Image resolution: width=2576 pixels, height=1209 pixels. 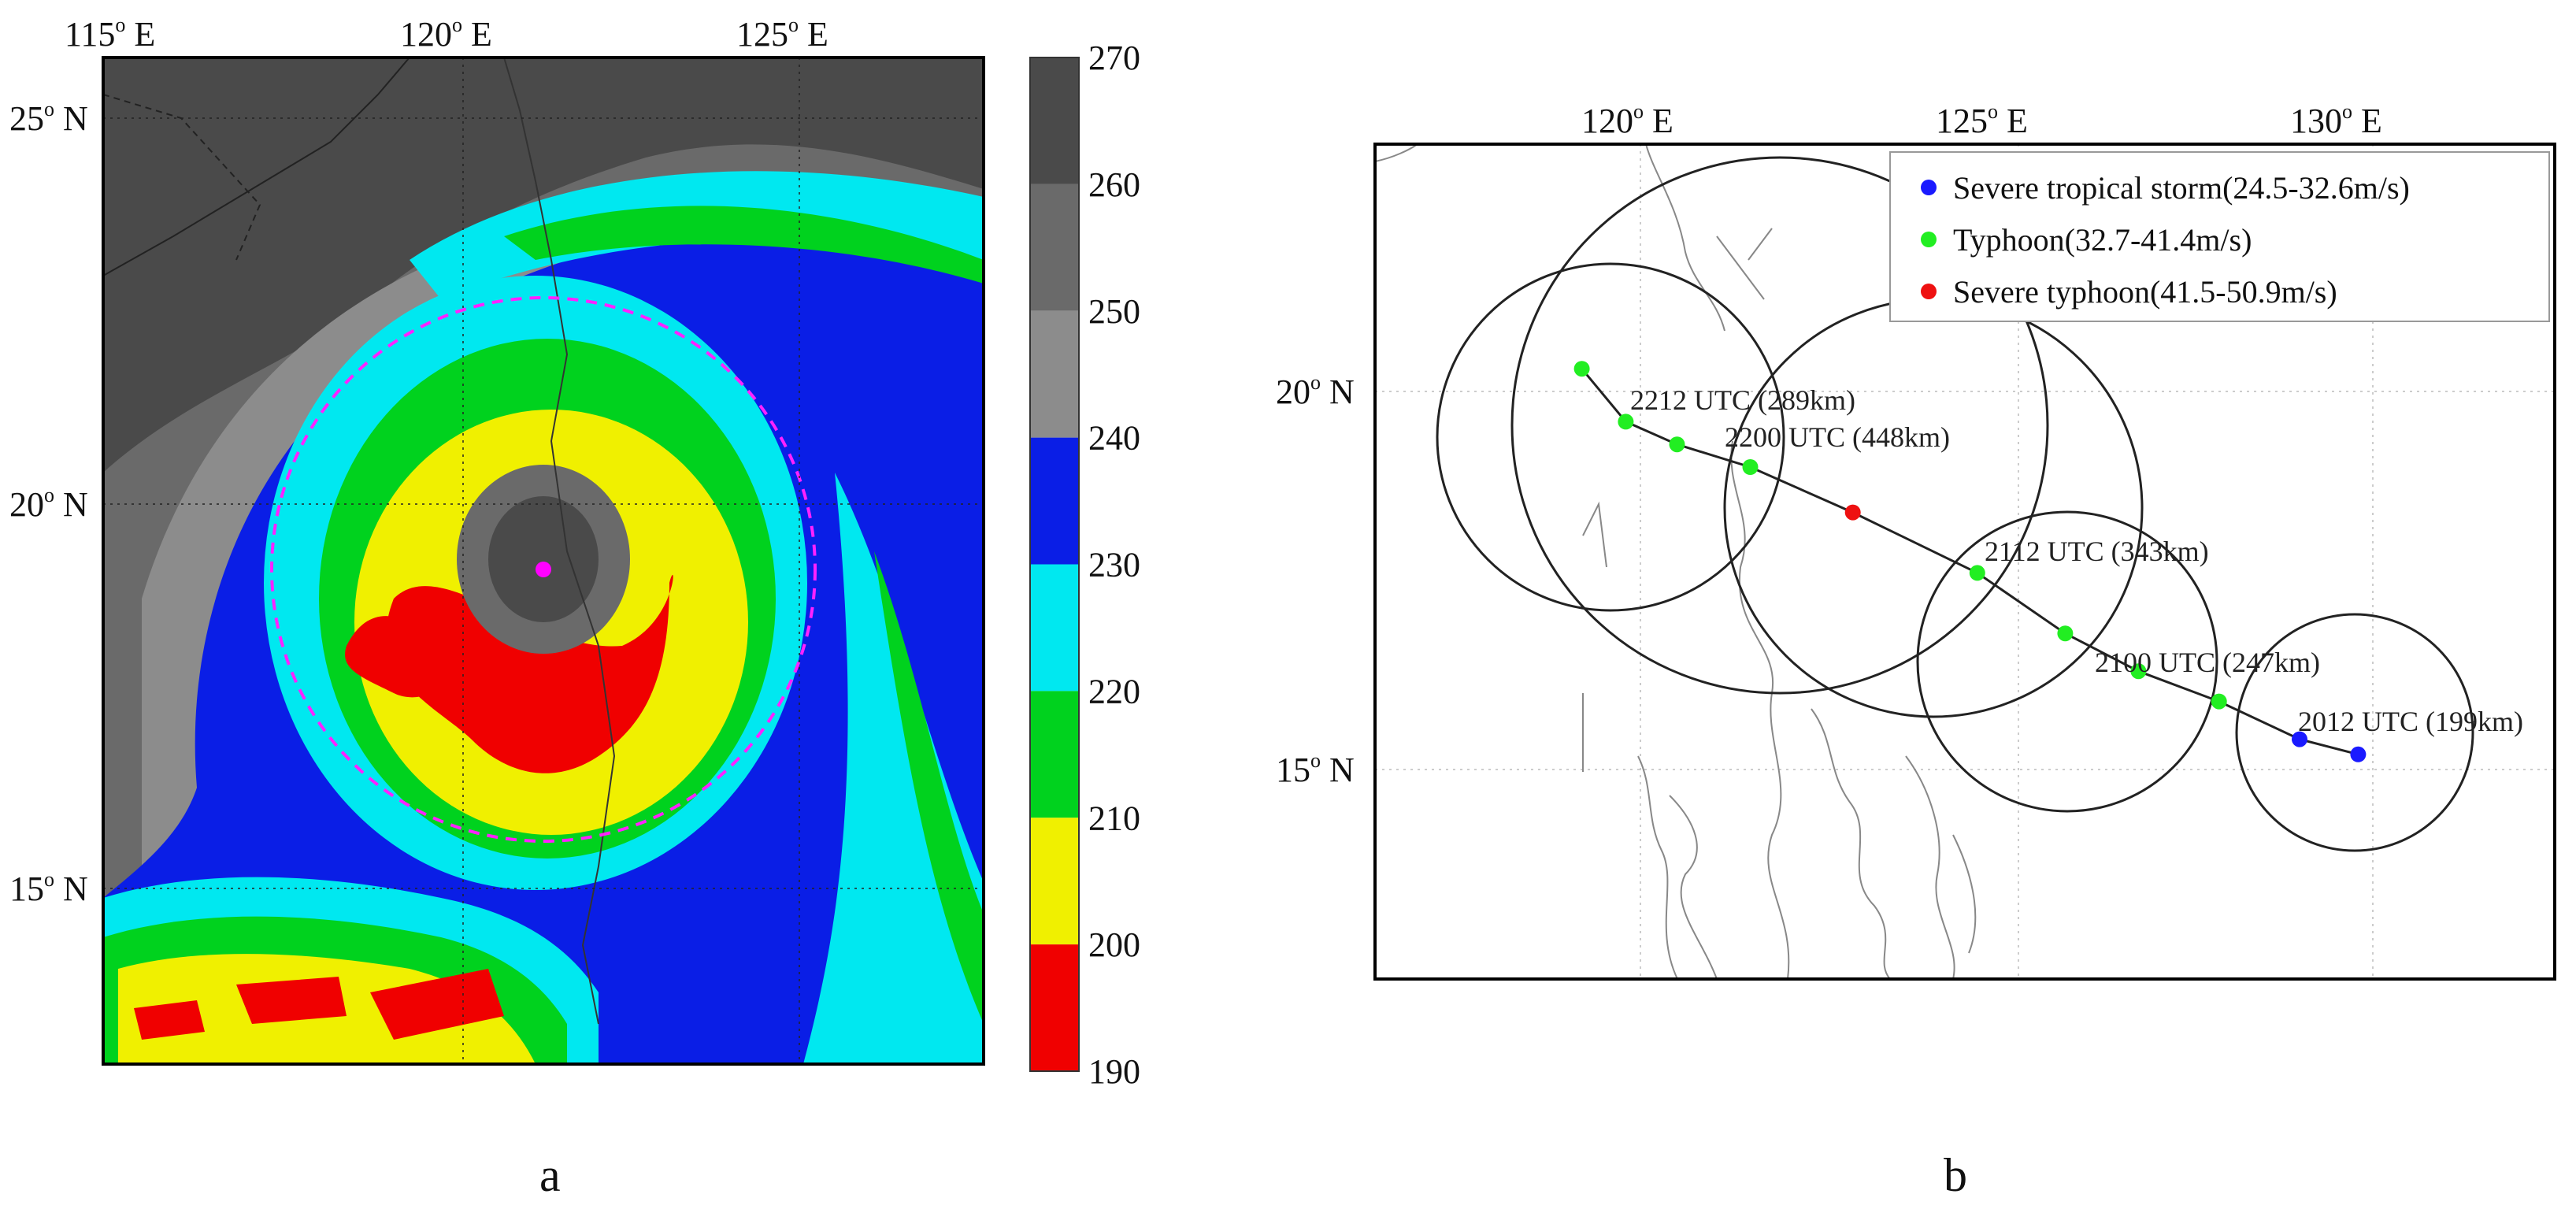 What do you see at coordinates (1114, 818) in the screenshot?
I see `colorbar-tick-label: 210` at bounding box center [1114, 818].